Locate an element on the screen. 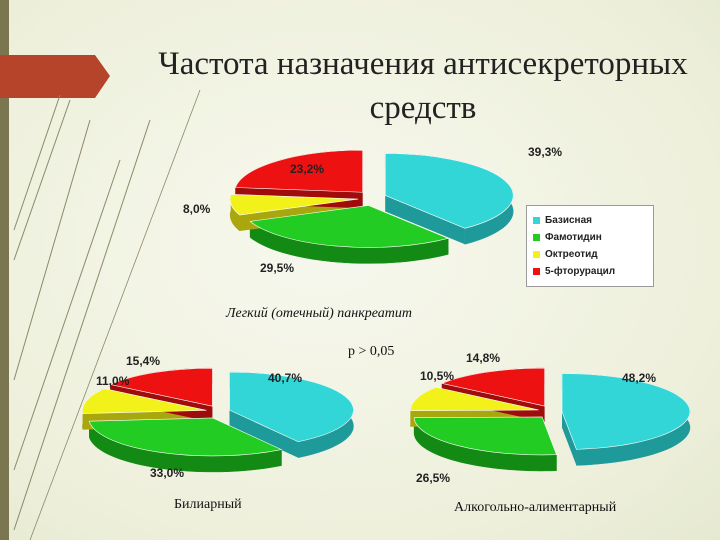  legend-item-bazisnaya: Базисная is located at coordinates (590, 220).